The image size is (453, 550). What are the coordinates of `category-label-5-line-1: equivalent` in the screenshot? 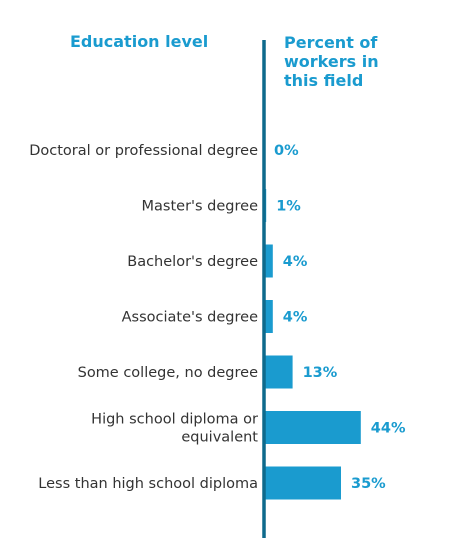 It's located at (219, 438).